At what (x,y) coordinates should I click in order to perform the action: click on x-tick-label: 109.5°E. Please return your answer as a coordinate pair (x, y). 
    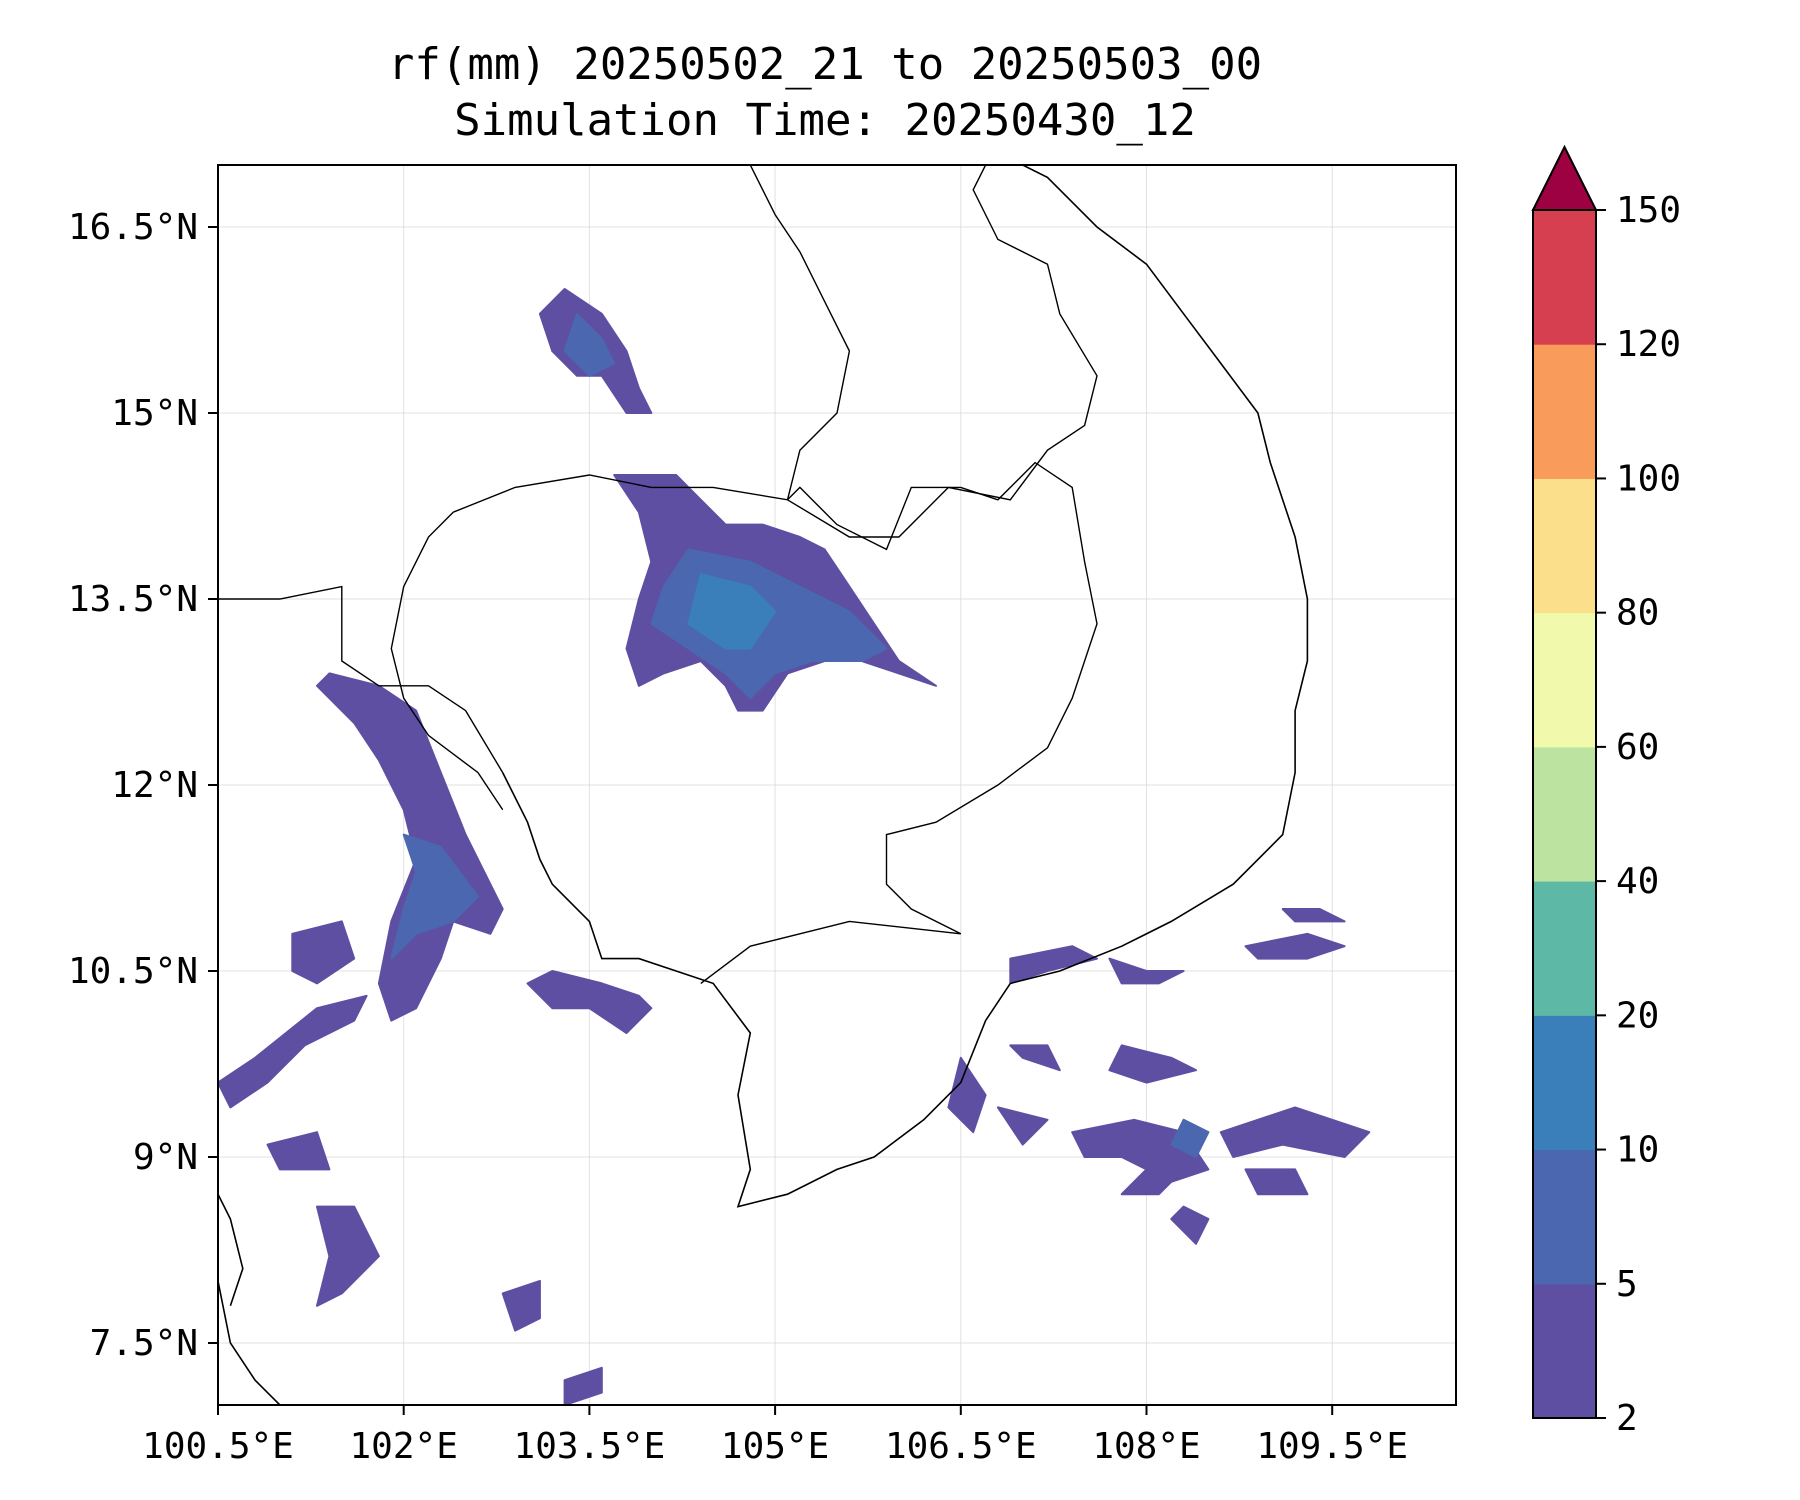
    Looking at the image, I should click on (1332, 1446).